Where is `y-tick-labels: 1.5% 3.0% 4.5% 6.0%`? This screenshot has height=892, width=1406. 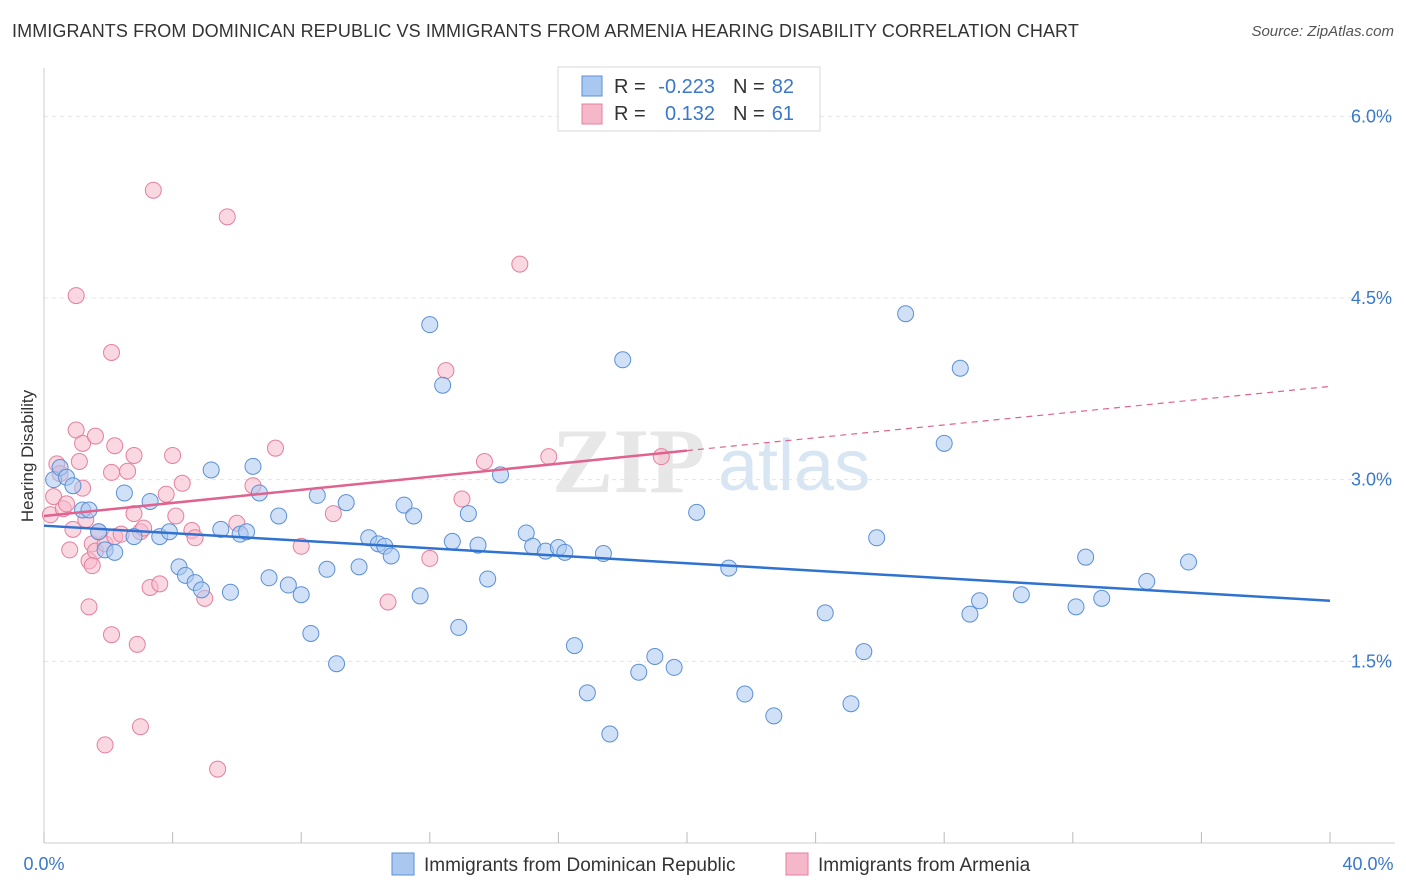 y-tick-labels: 1.5% 3.0% 4.5% 6.0% is located at coordinates (1371, 388).